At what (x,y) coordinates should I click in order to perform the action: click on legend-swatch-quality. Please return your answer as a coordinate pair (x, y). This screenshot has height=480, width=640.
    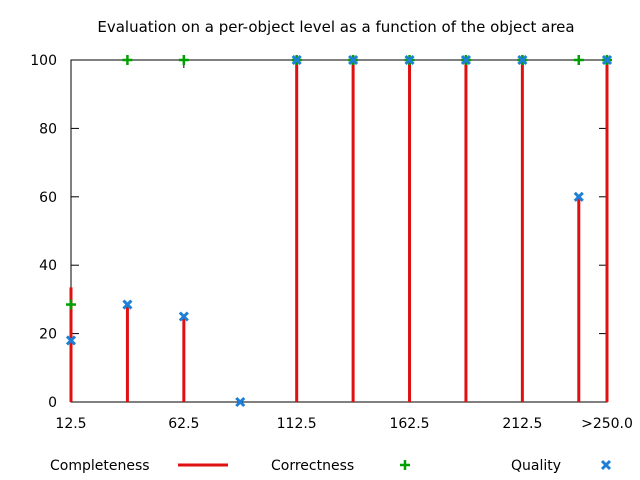
    Looking at the image, I should click on (606, 465).